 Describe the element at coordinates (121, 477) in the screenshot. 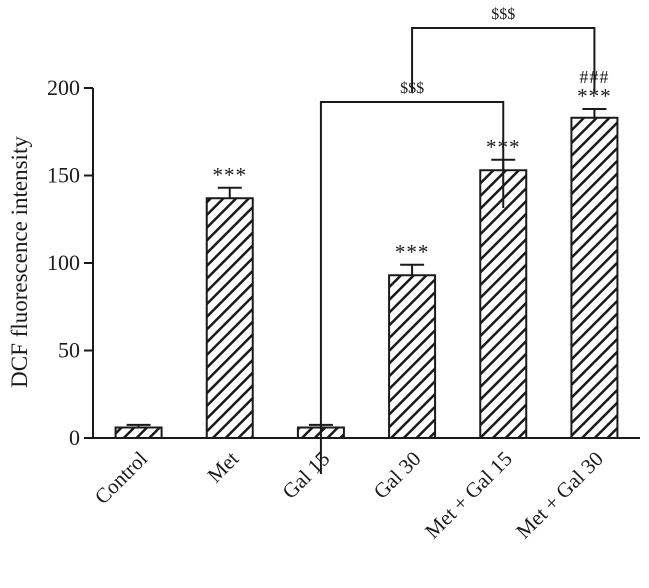

I see `x-tick-label: Control` at that location.